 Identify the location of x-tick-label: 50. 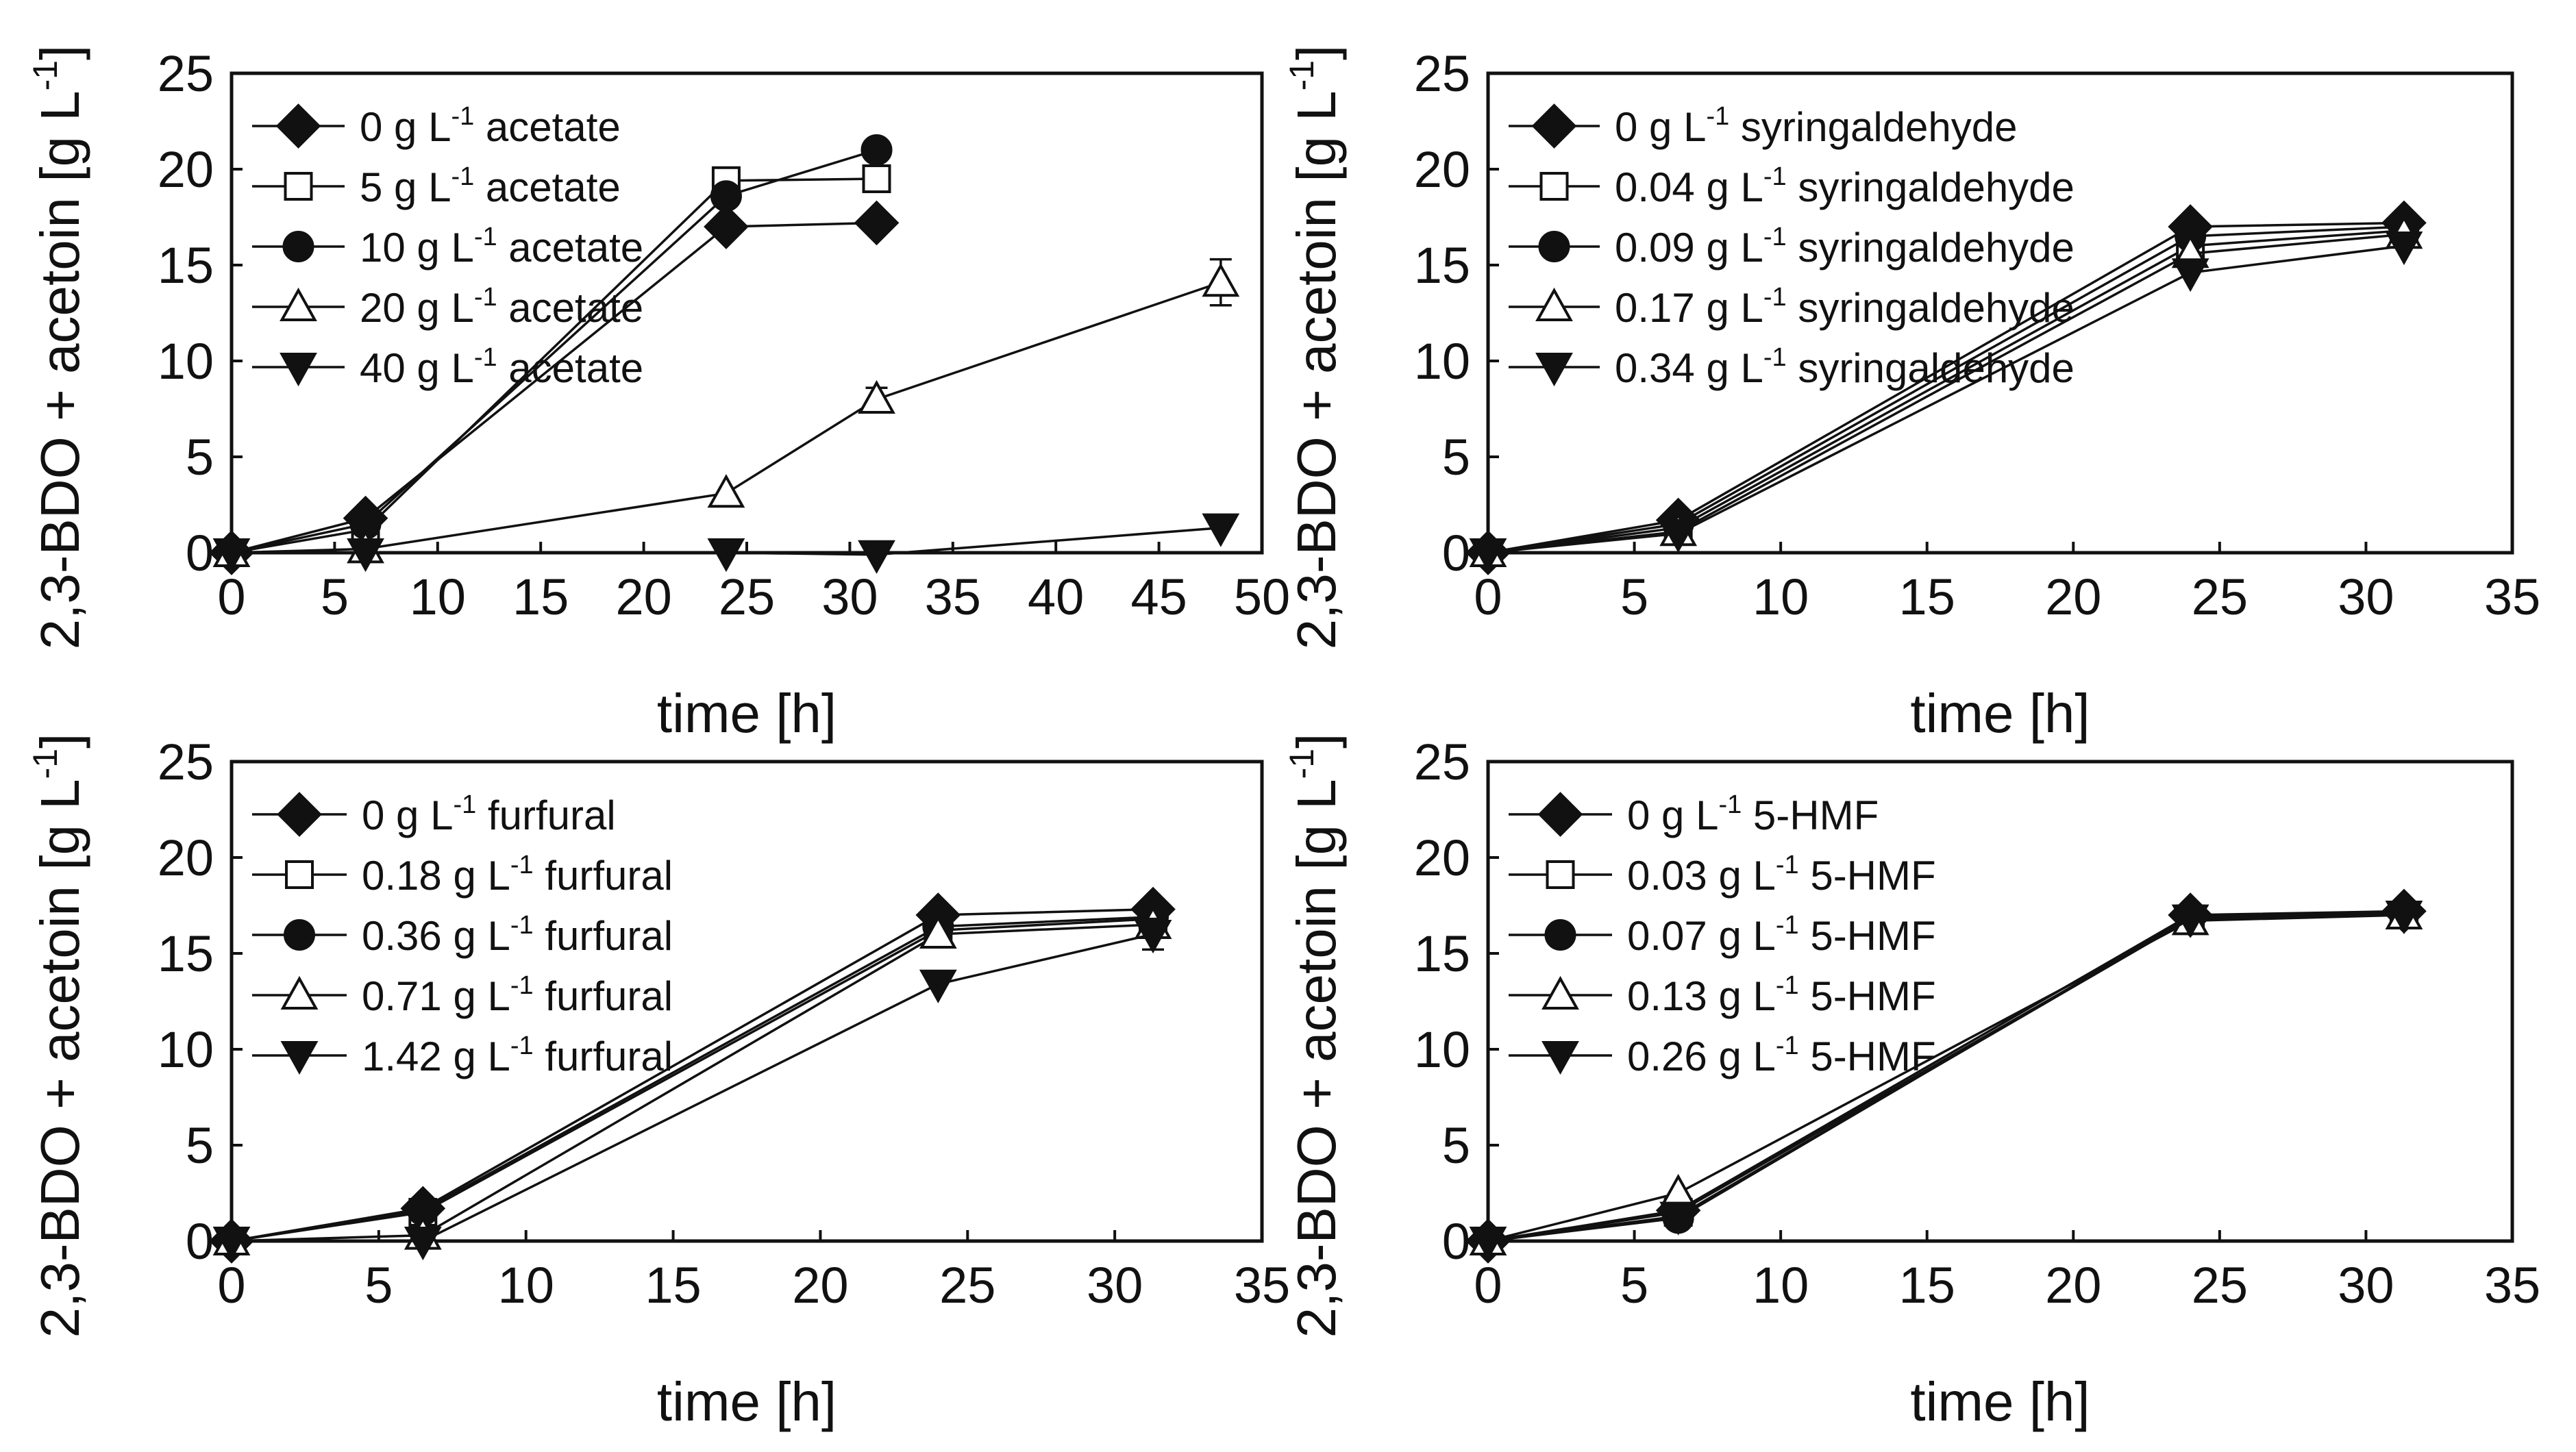
(1262, 596).